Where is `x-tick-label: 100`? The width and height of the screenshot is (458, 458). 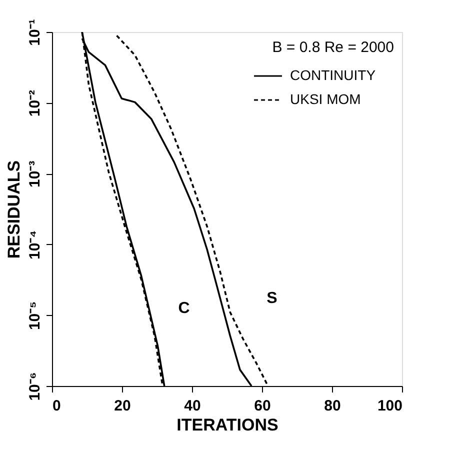 x-tick-label: 100 is located at coordinates (389, 406).